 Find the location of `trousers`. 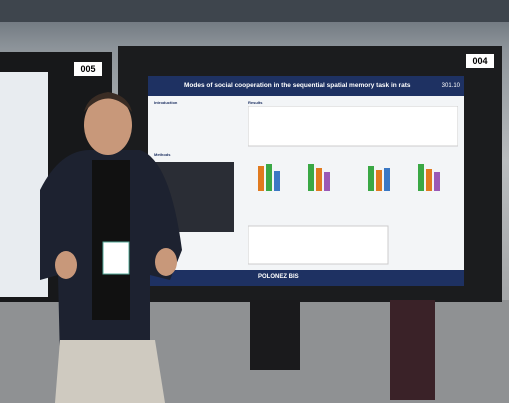

trousers is located at coordinates (110, 371).